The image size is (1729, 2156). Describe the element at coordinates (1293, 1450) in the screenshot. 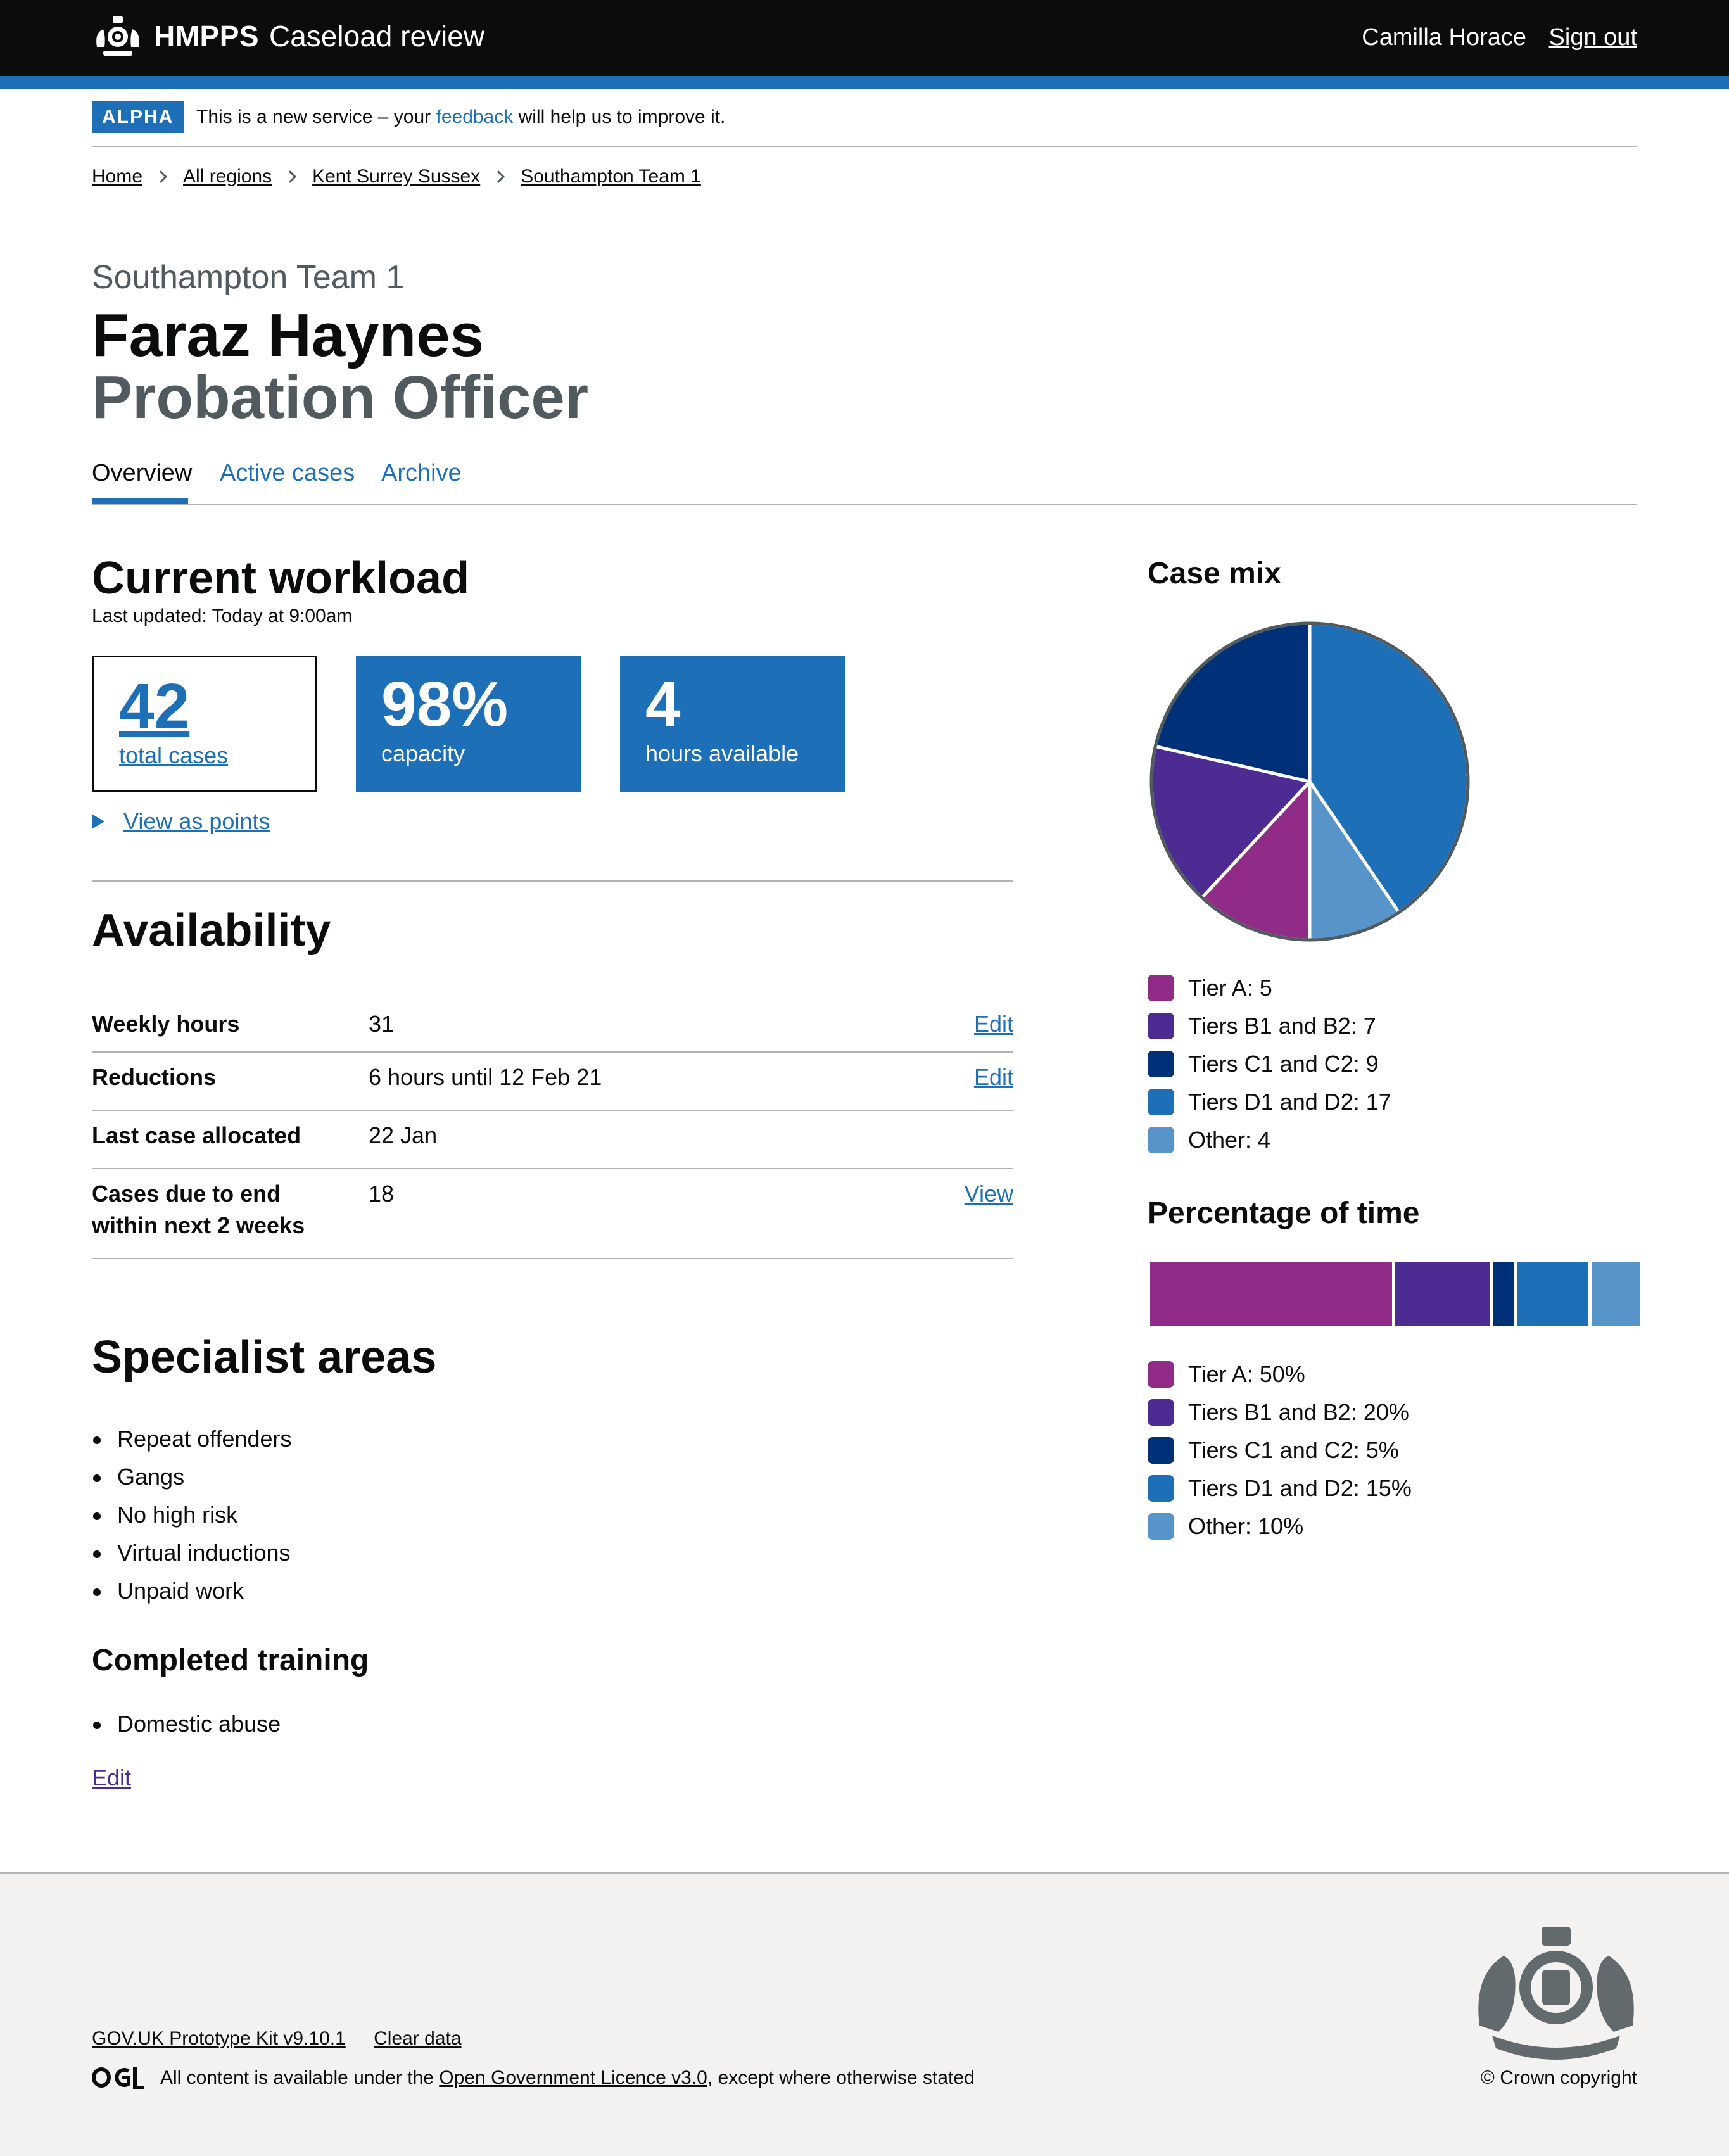

I see `legend-label: Tiers C1 and C2: 5%` at that location.